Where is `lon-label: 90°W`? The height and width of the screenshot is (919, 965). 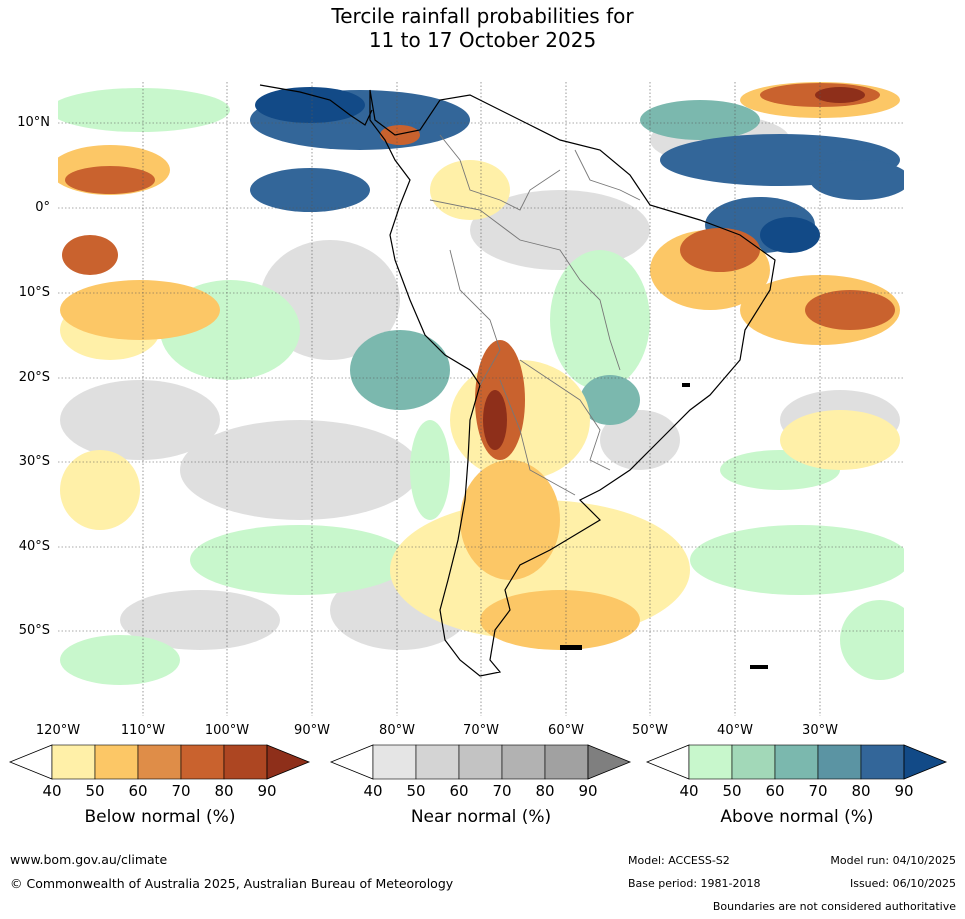
lon-label: 90°W is located at coordinates (312, 730).